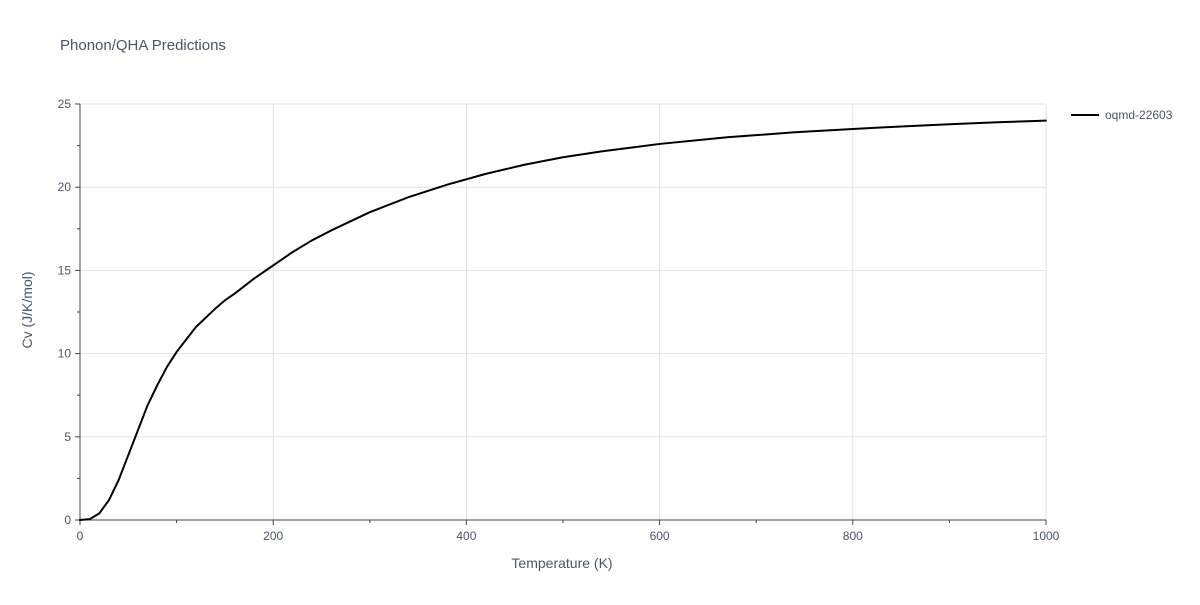 Image resolution: width=1200 pixels, height=605 pixels. I want to click on x-axis-label: Temperature (K), so click(561, 563).